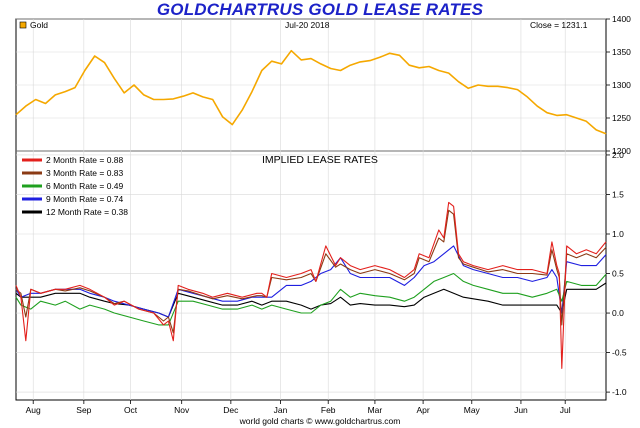 This screenshot has height=428, width=640. I want to click on x-tick-label: Sep, so click(83, 410).